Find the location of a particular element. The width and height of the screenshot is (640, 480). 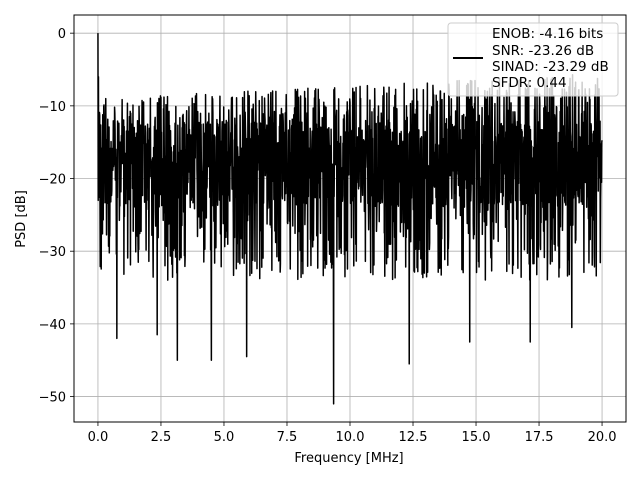

y-tick-label: −20 is located at coordinates (52, 180).